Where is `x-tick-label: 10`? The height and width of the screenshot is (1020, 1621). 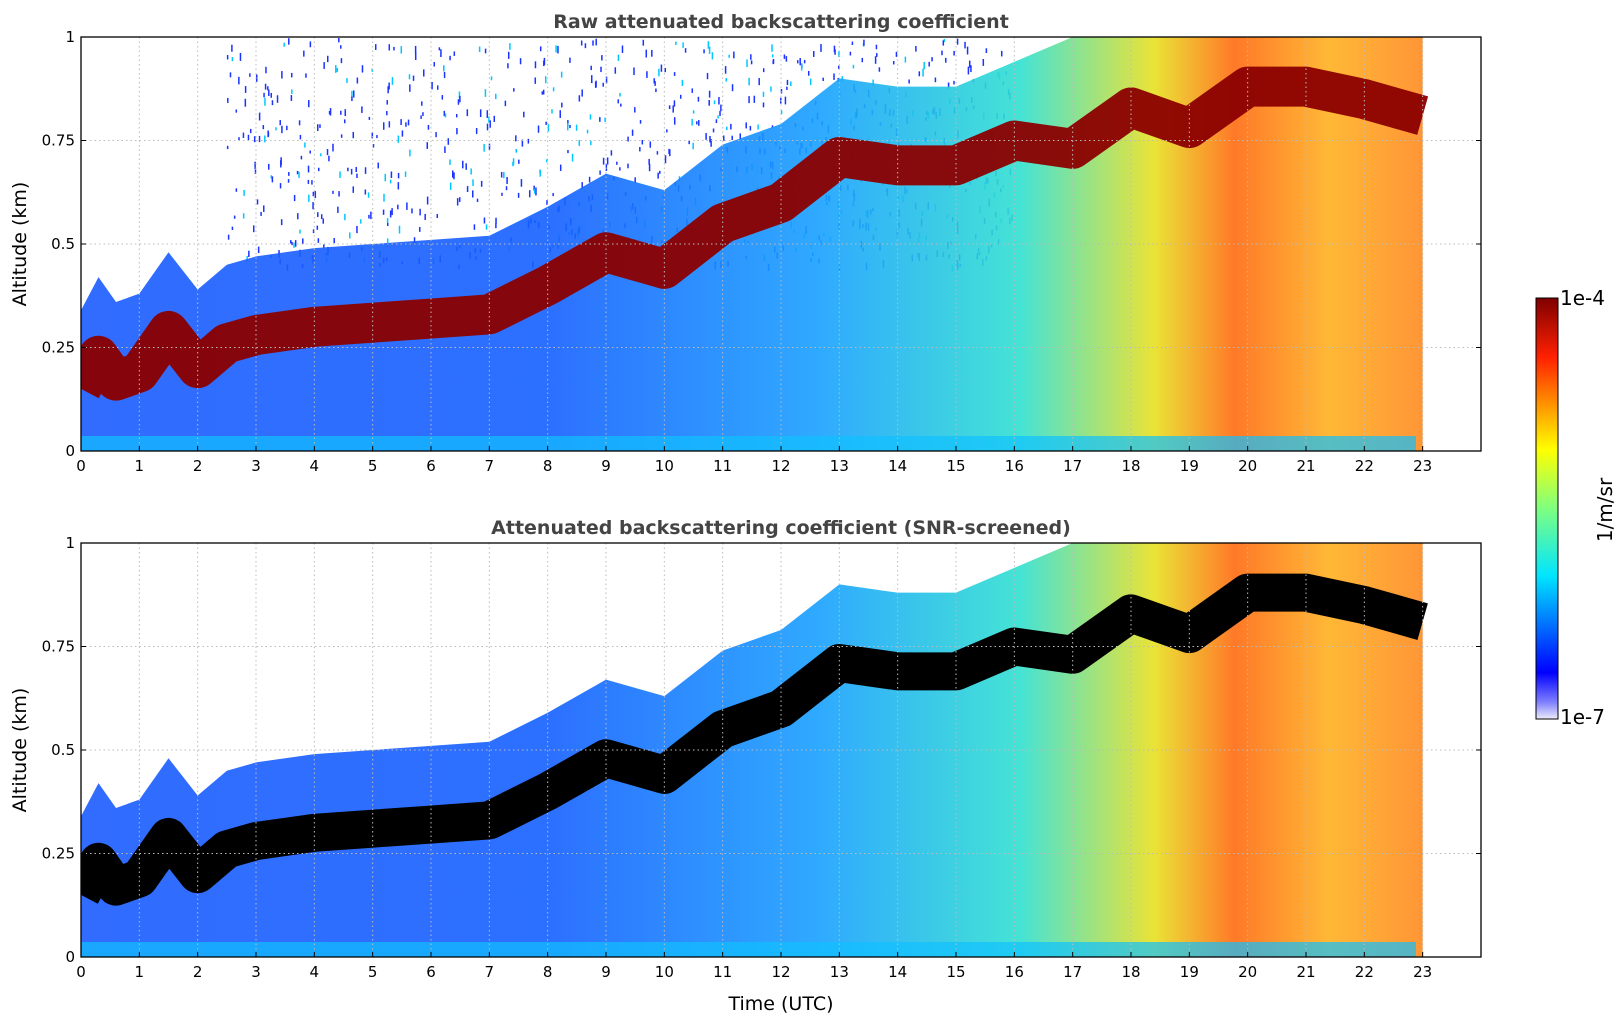 x-tick-label: 10 is located at coordinates (664, 466).